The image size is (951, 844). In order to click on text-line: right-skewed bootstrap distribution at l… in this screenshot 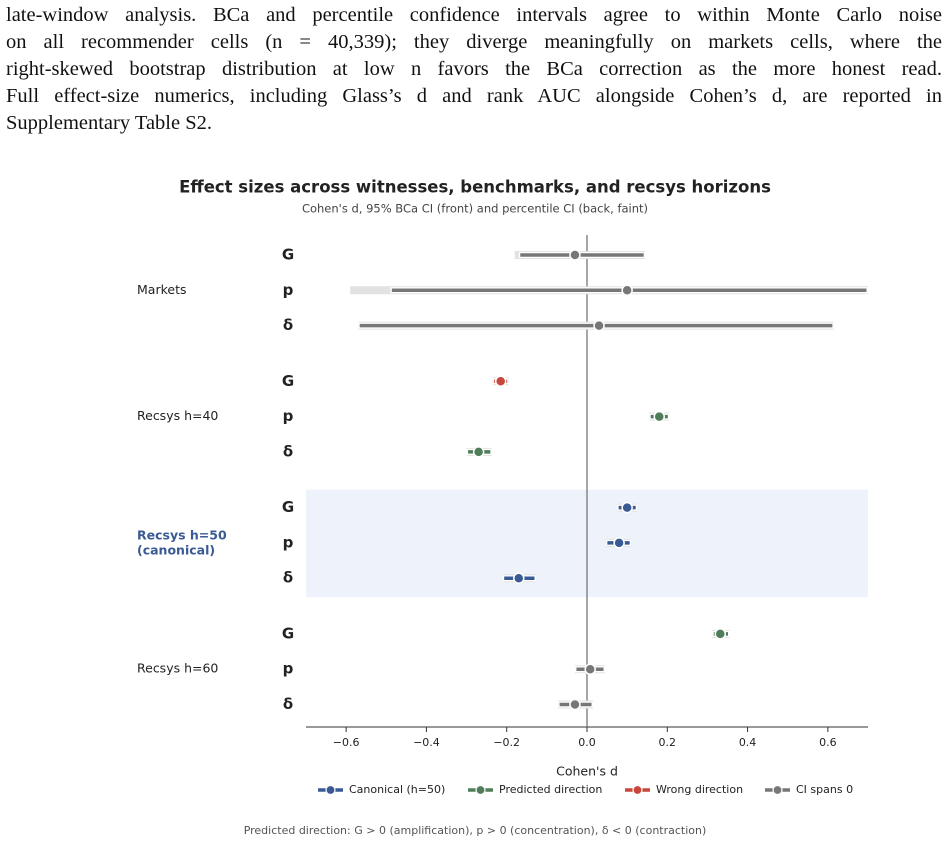, I will do `click(474, 69)`.